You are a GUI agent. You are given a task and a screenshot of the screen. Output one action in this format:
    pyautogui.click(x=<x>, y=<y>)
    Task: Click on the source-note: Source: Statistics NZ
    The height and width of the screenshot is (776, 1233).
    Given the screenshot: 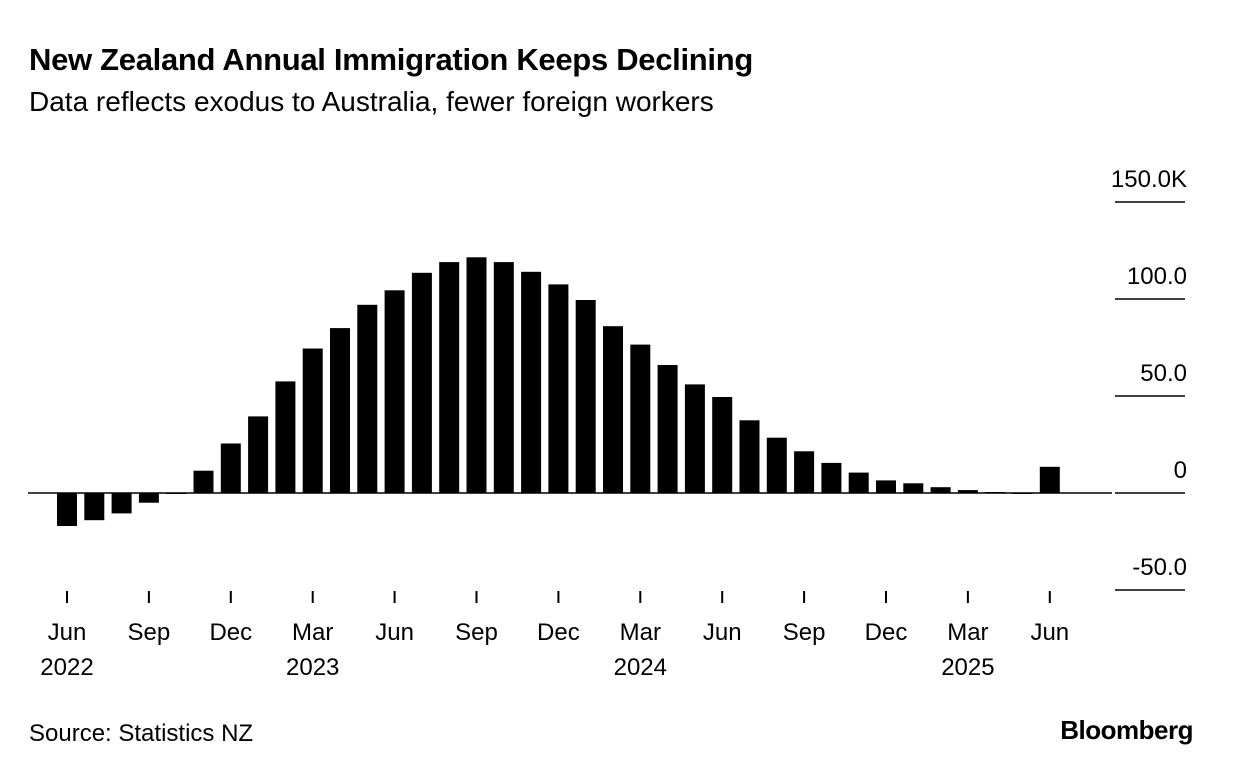 What is the action you would take?
    pyautogui.click(x=141, y=733)
    